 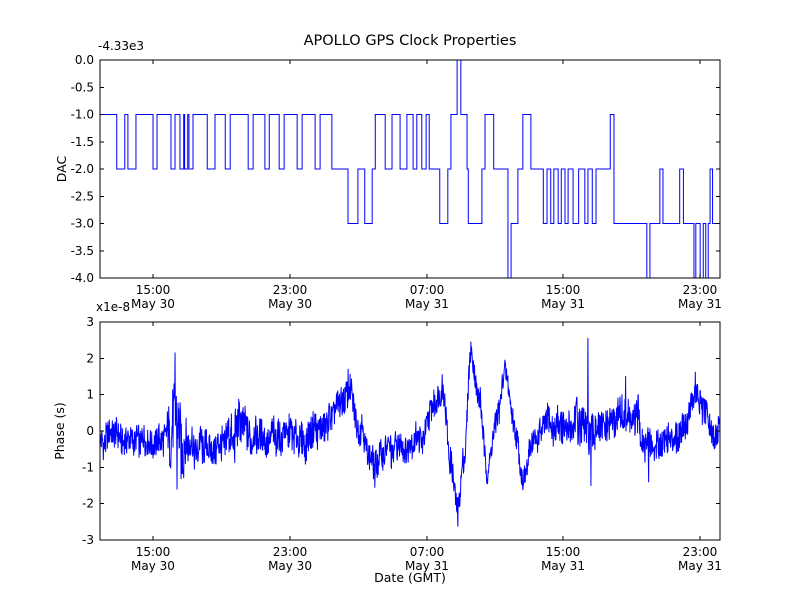 I want to click on y-tick-label: -4.0, so click(x=82, y=278).